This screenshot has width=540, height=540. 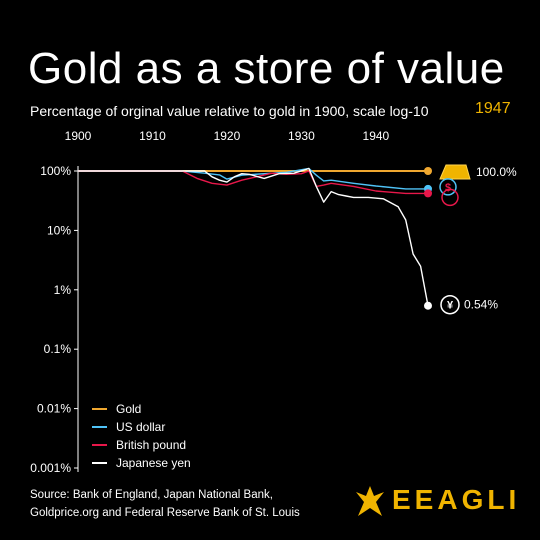 I want to click on y-tick-label: 10%, so click(x=59, y=230).